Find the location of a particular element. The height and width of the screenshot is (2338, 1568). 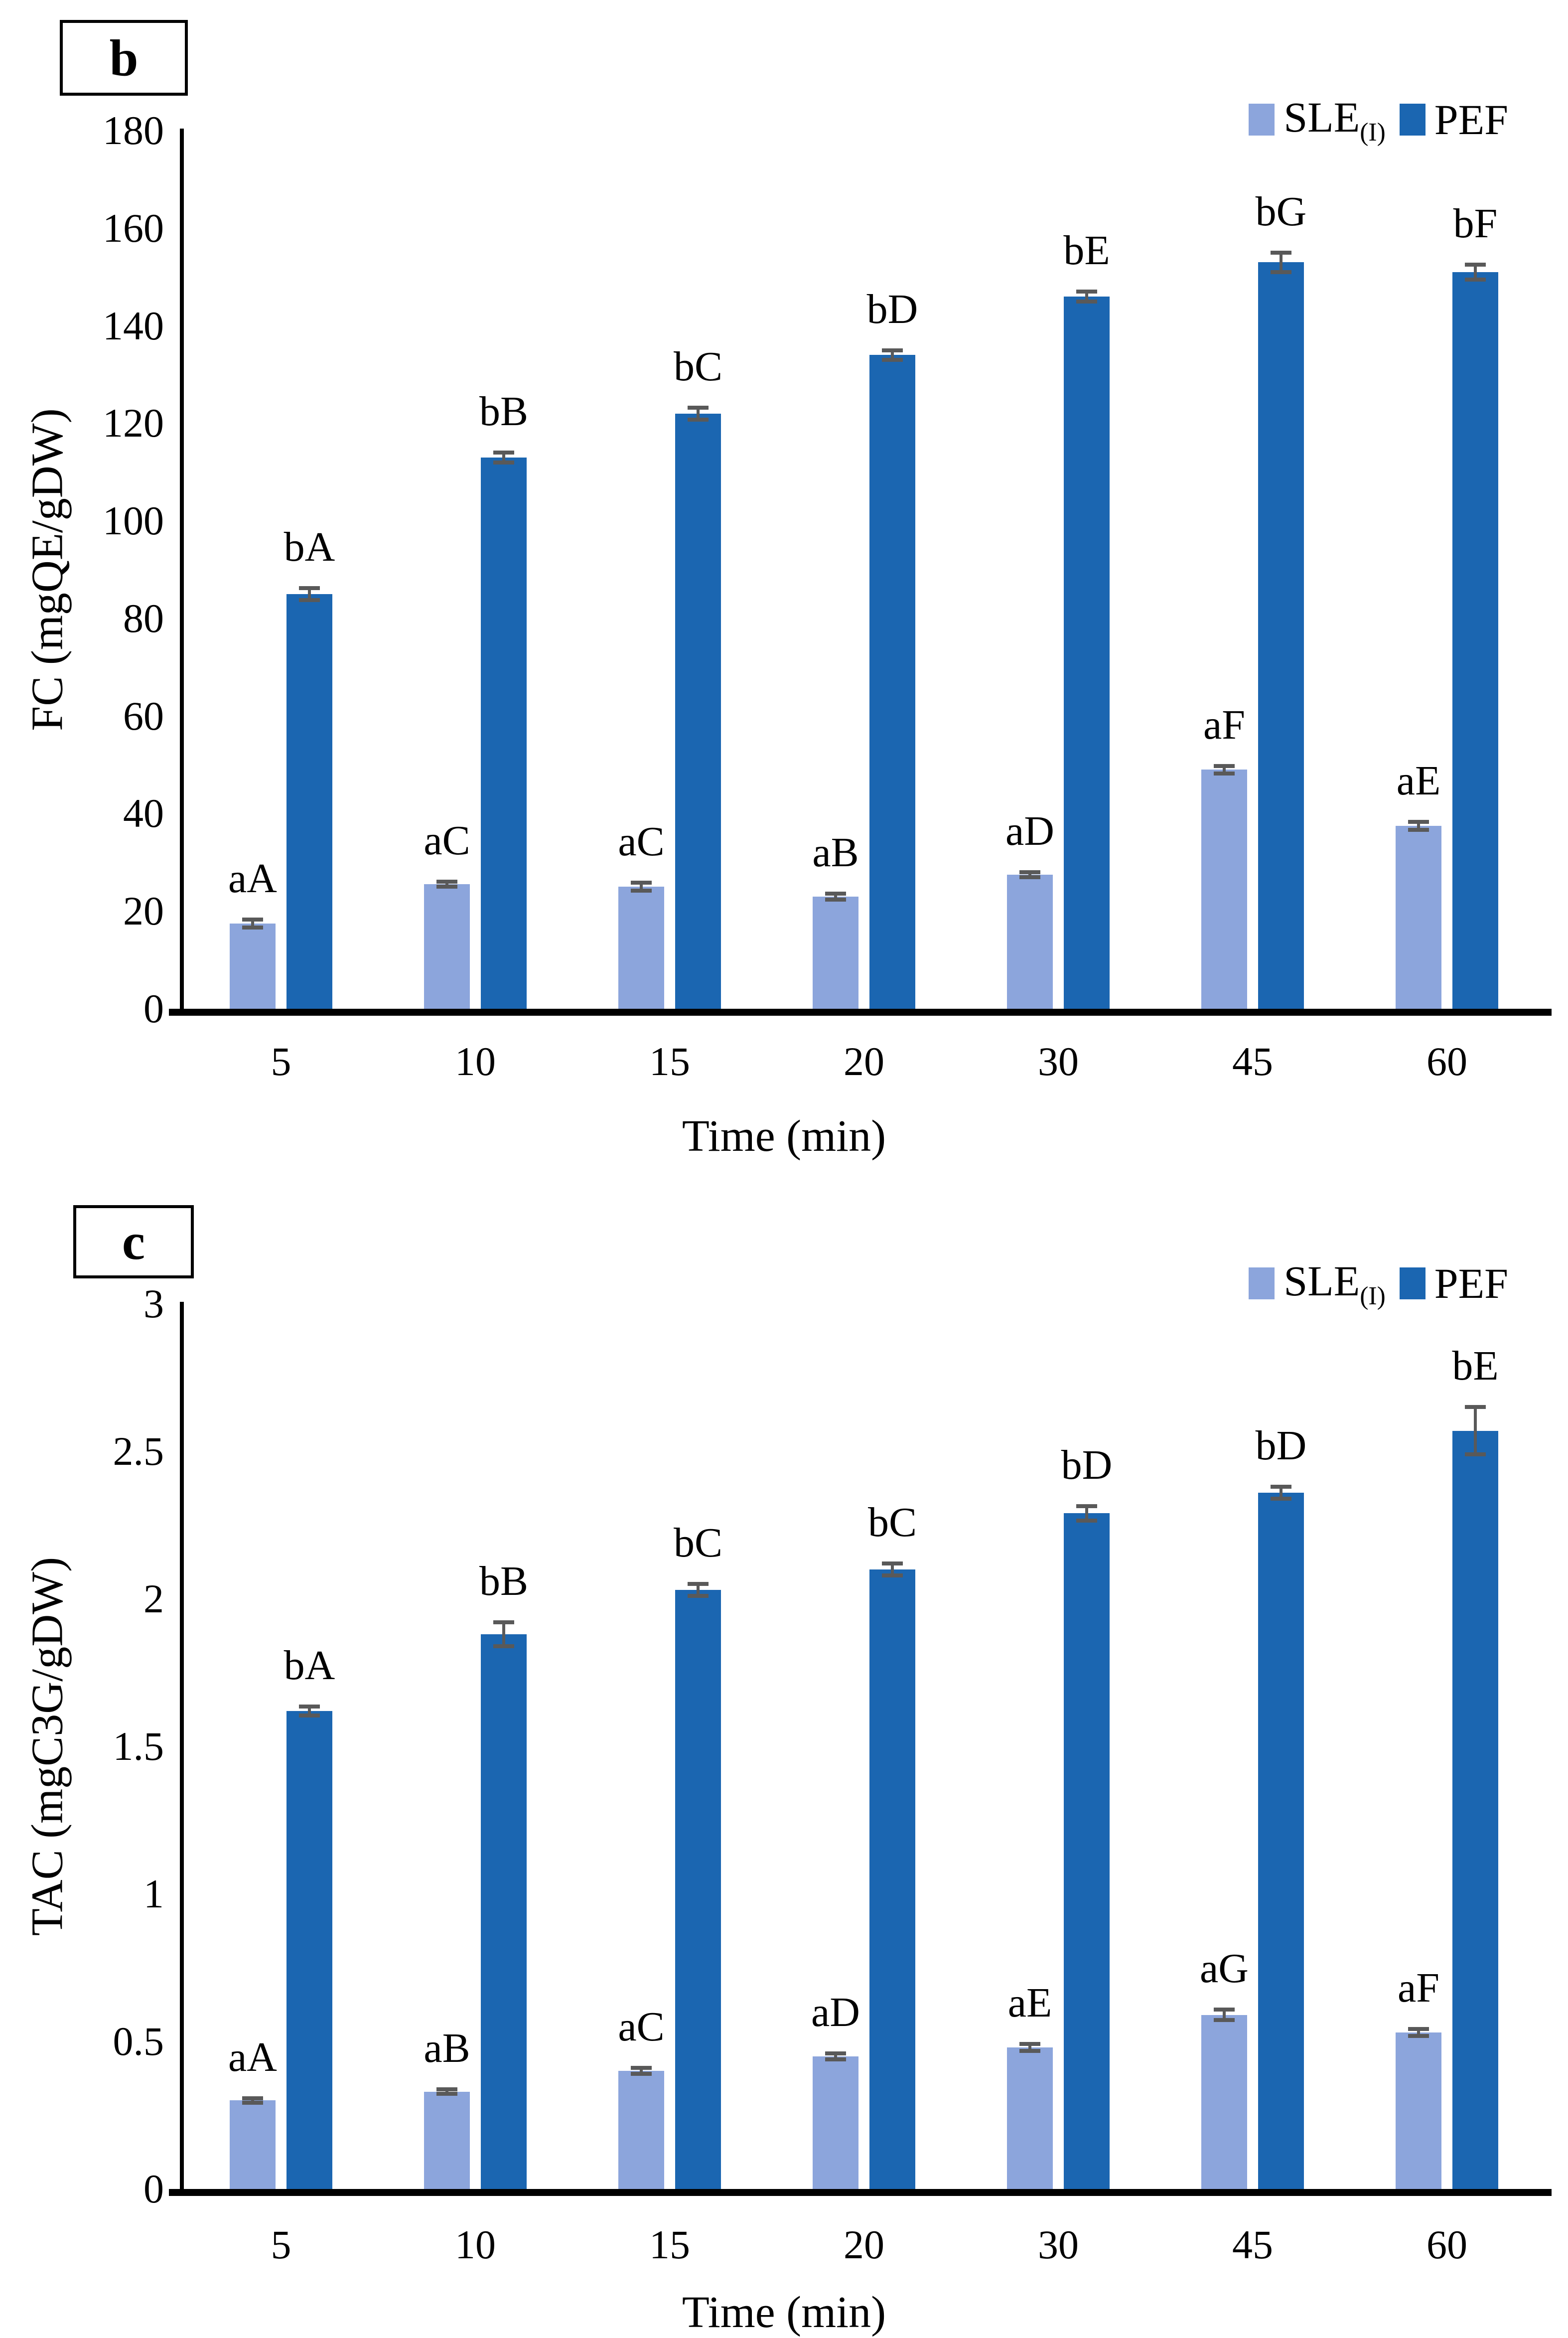

c-sle-sig-label-10: aB is located at coordinates (447, 2048).